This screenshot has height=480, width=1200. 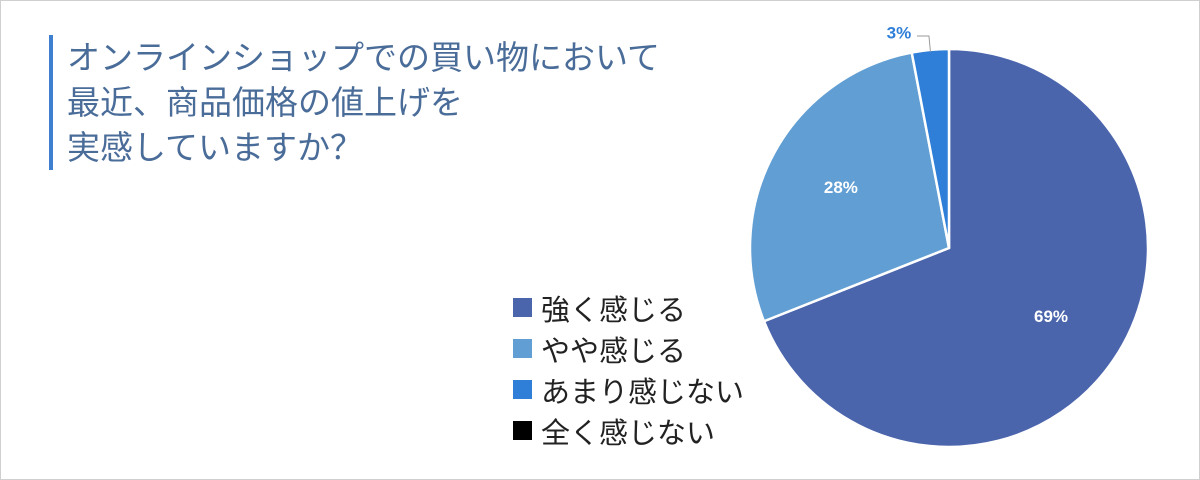 I want to click on legend-label: あまり感じない, so click(x=643, y=391).